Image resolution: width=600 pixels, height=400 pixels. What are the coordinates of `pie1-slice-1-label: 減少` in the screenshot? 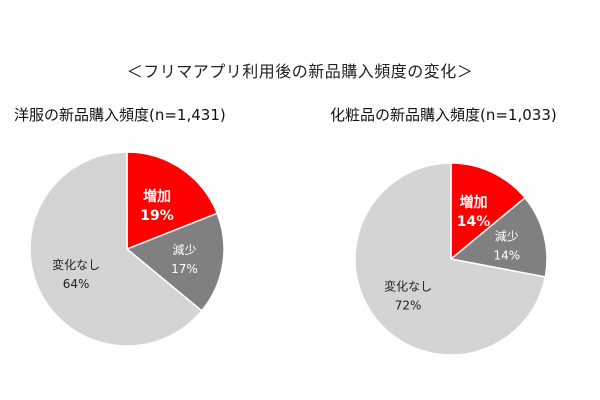 It's located at (507, 236).